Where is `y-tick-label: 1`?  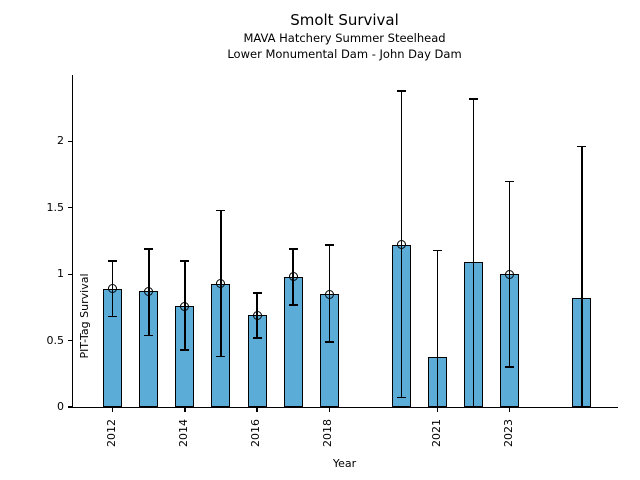 y-tick-label: 1 is located at coordinates (60, 274).